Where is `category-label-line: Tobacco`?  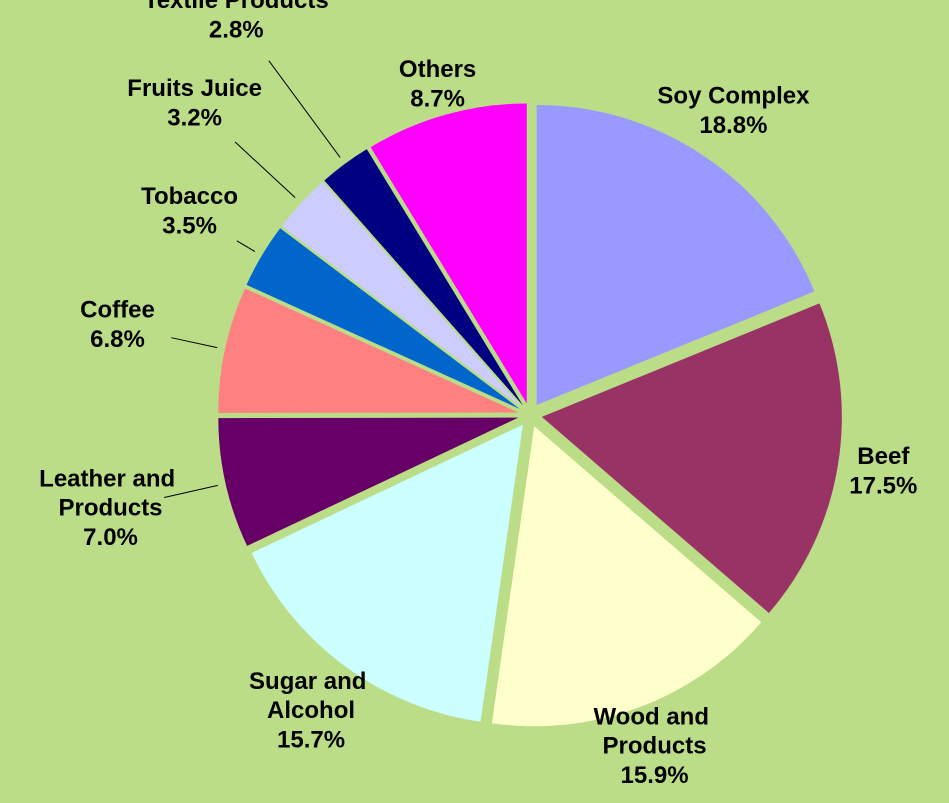
category-label-line: Tobacco is located at coordinates (189, 197).